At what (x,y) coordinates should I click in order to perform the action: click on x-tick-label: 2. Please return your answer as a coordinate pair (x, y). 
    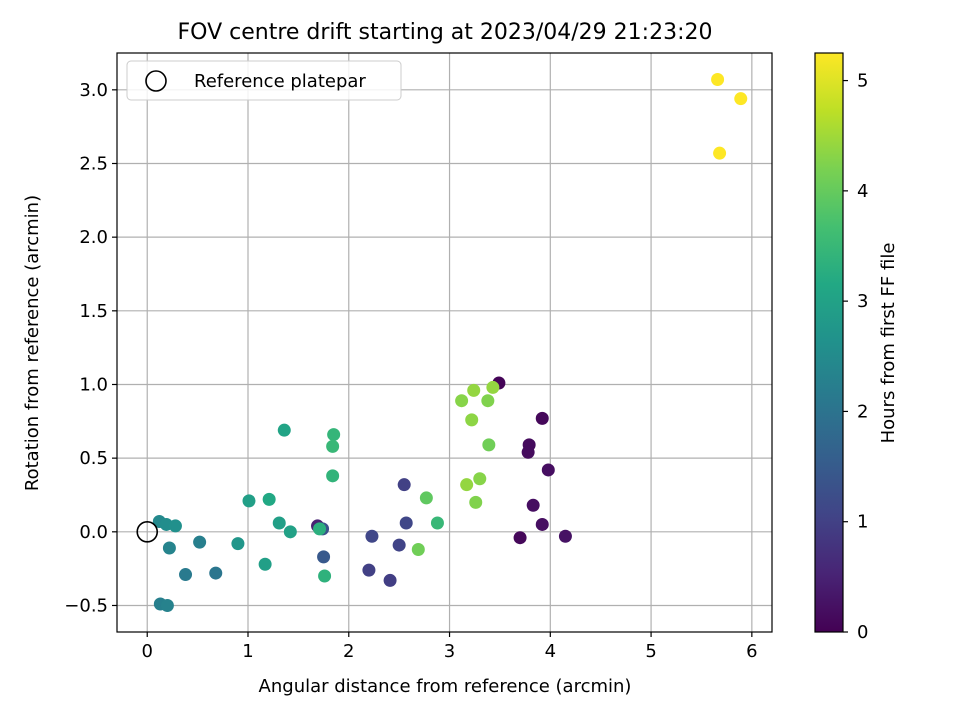
    Looking at the image, I should click on (348, 651).